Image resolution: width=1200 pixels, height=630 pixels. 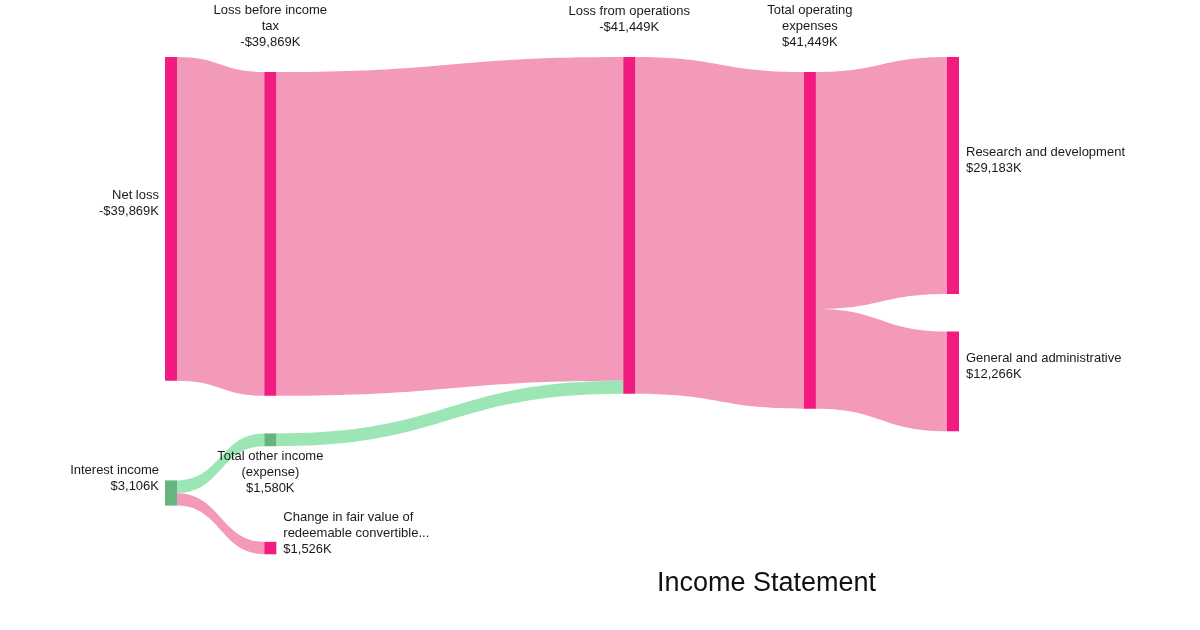 I want to click on data-label: $1,580K, so click(x=270, y=487).